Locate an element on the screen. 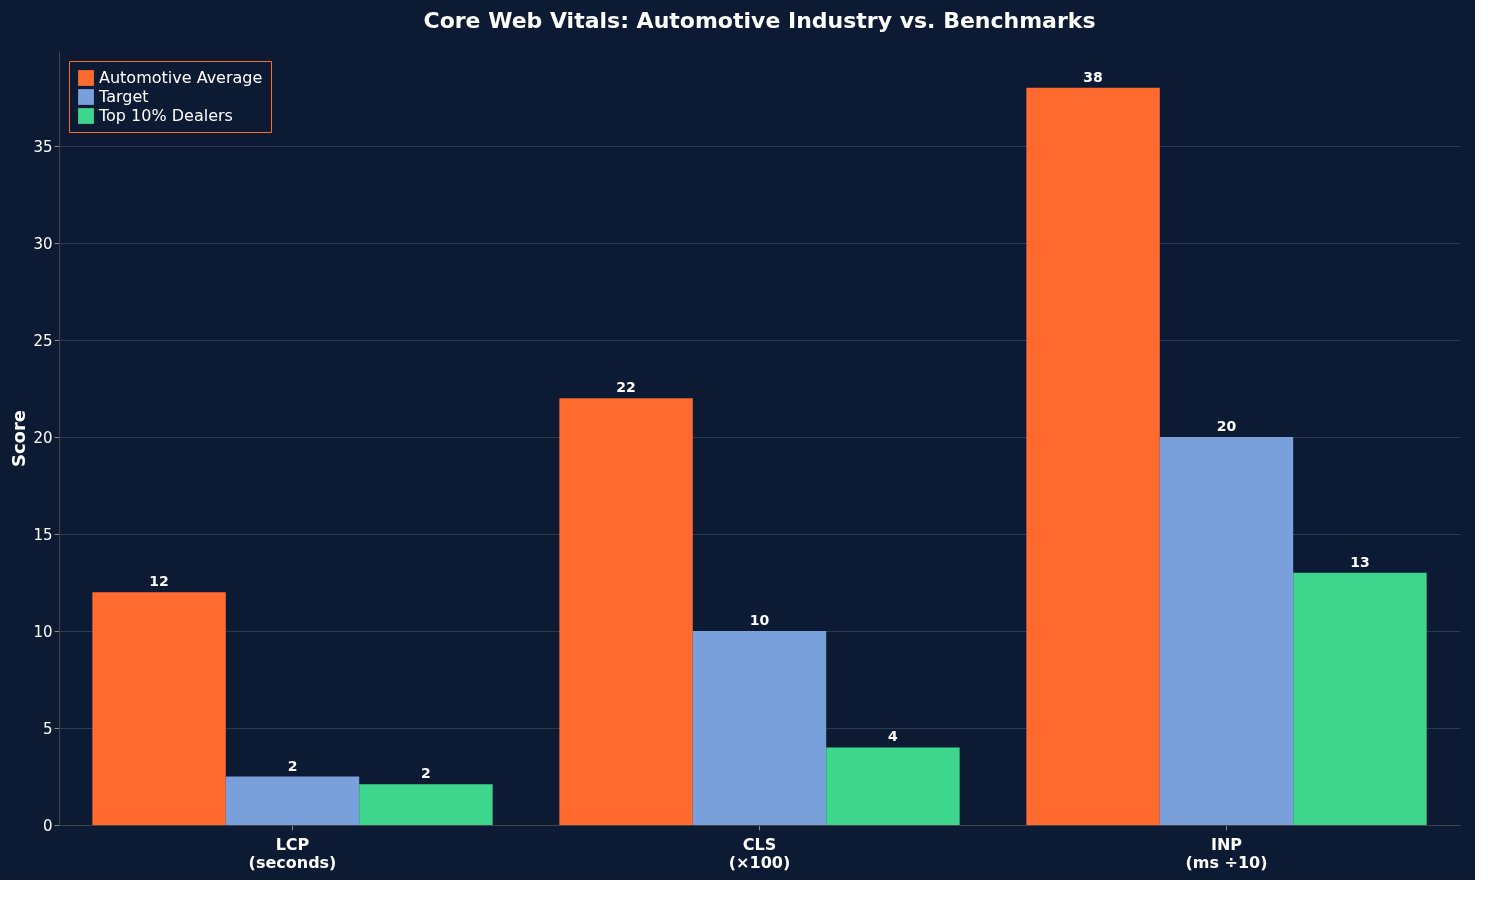 The image size is (1500, 900). y-tick-label: 15 is located at coordinates (43, 534).